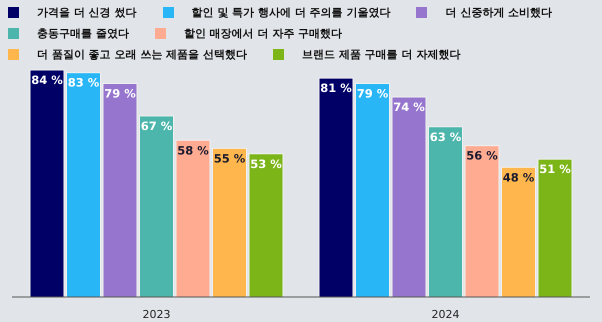  I want to click on data-label: 83 %, so click(84, 83).